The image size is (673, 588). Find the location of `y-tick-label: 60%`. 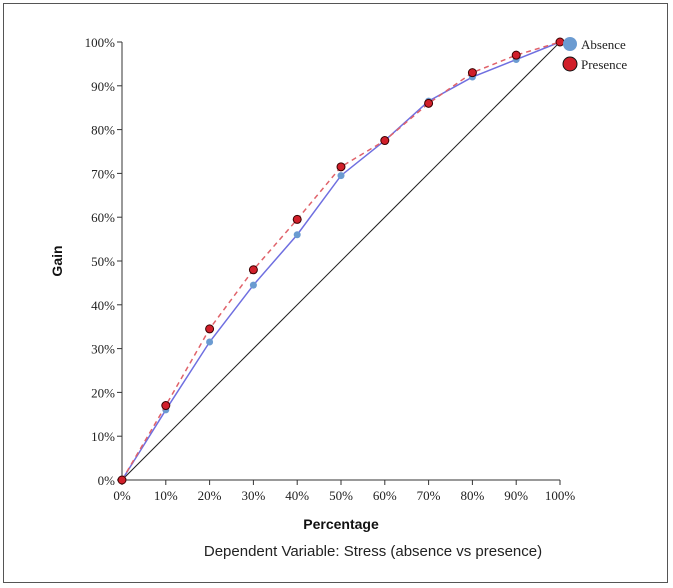

y-tick-label: 60% is located at coordinates (103, 217).